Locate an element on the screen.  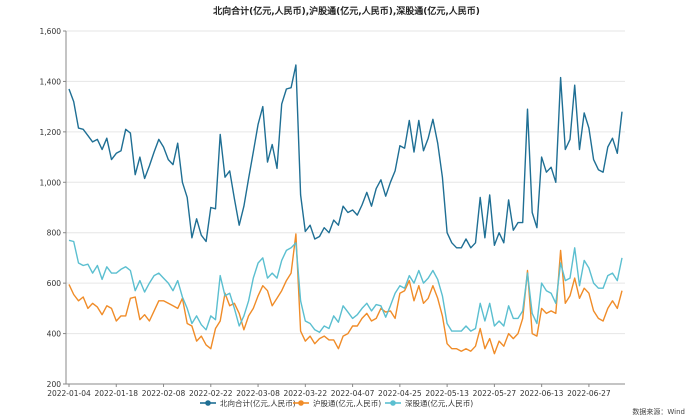
source-note: 数据来源：Wind is located at coordinates (658, 412).